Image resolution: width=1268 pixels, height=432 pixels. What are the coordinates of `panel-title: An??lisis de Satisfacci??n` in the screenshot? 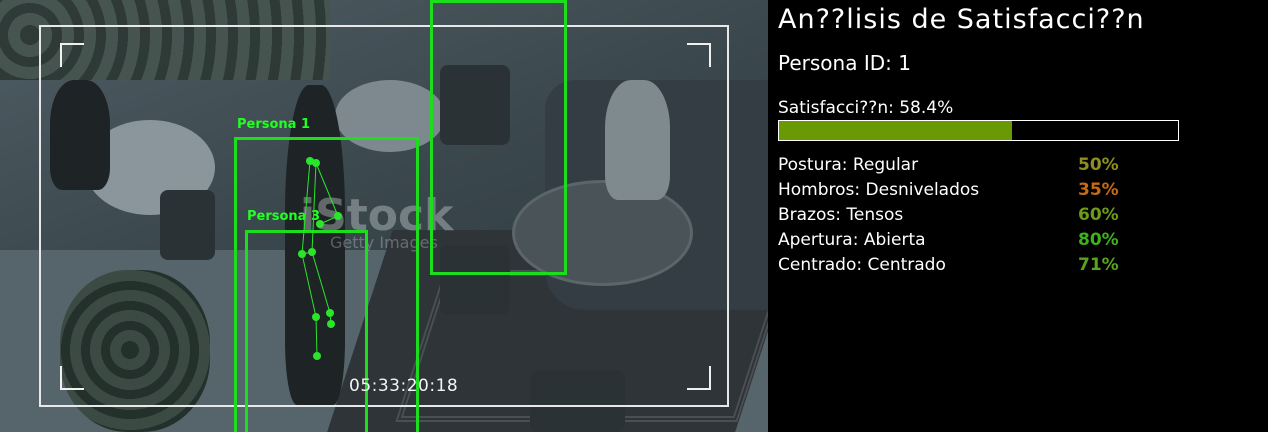 It's located at (961, 19).